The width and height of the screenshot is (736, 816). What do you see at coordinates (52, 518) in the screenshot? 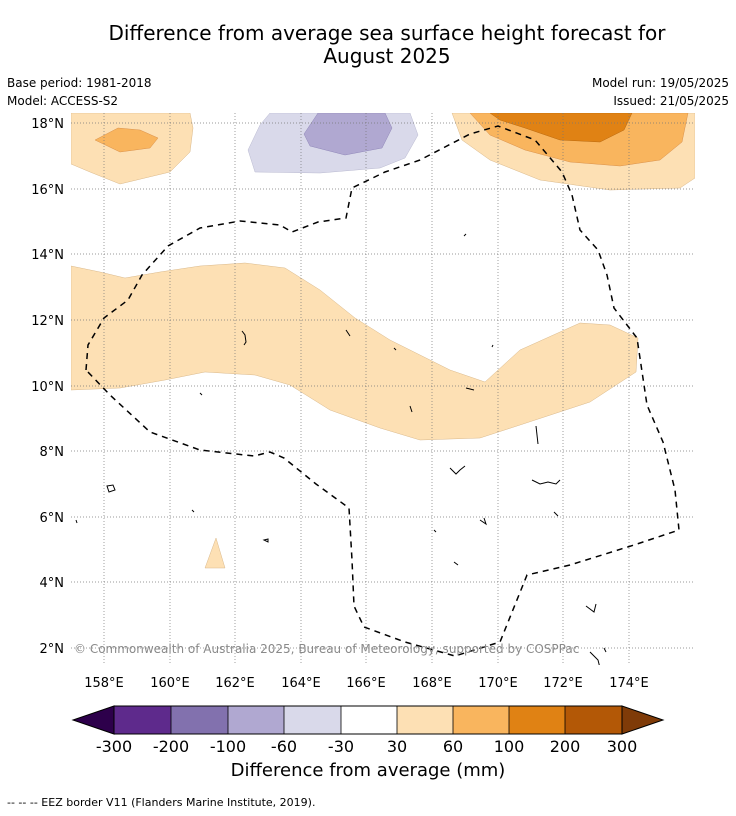
I see `lat-label: 6°N` at bounding box center [52, 518].